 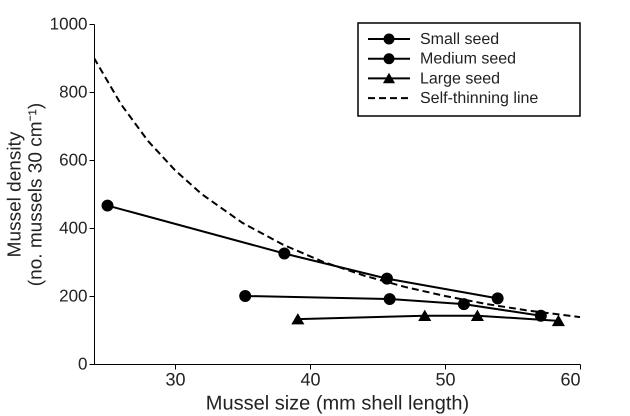 What do you see at coordinates (73, 160) in the screenshot?
I see `y-tick-label: 600` at bounding box center [73, 160].